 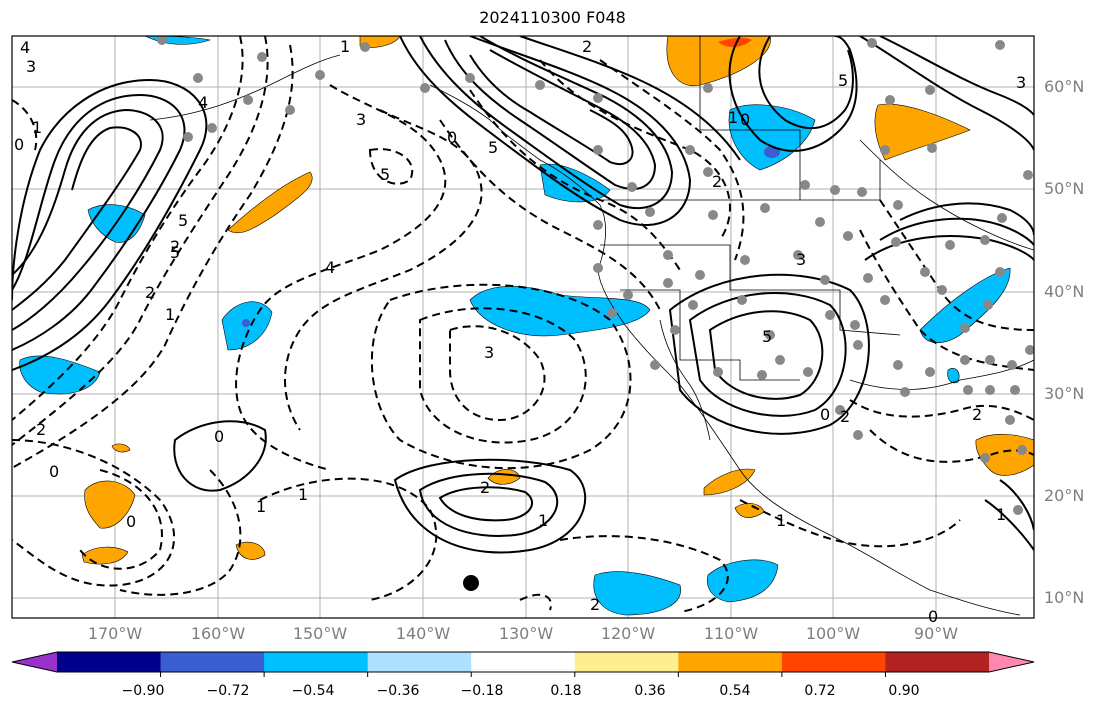 What do you see at coordinates (650, 691) in the screenshot?
I see `colorbar-tick-label: 0.36` at bounding box center [650, 691].